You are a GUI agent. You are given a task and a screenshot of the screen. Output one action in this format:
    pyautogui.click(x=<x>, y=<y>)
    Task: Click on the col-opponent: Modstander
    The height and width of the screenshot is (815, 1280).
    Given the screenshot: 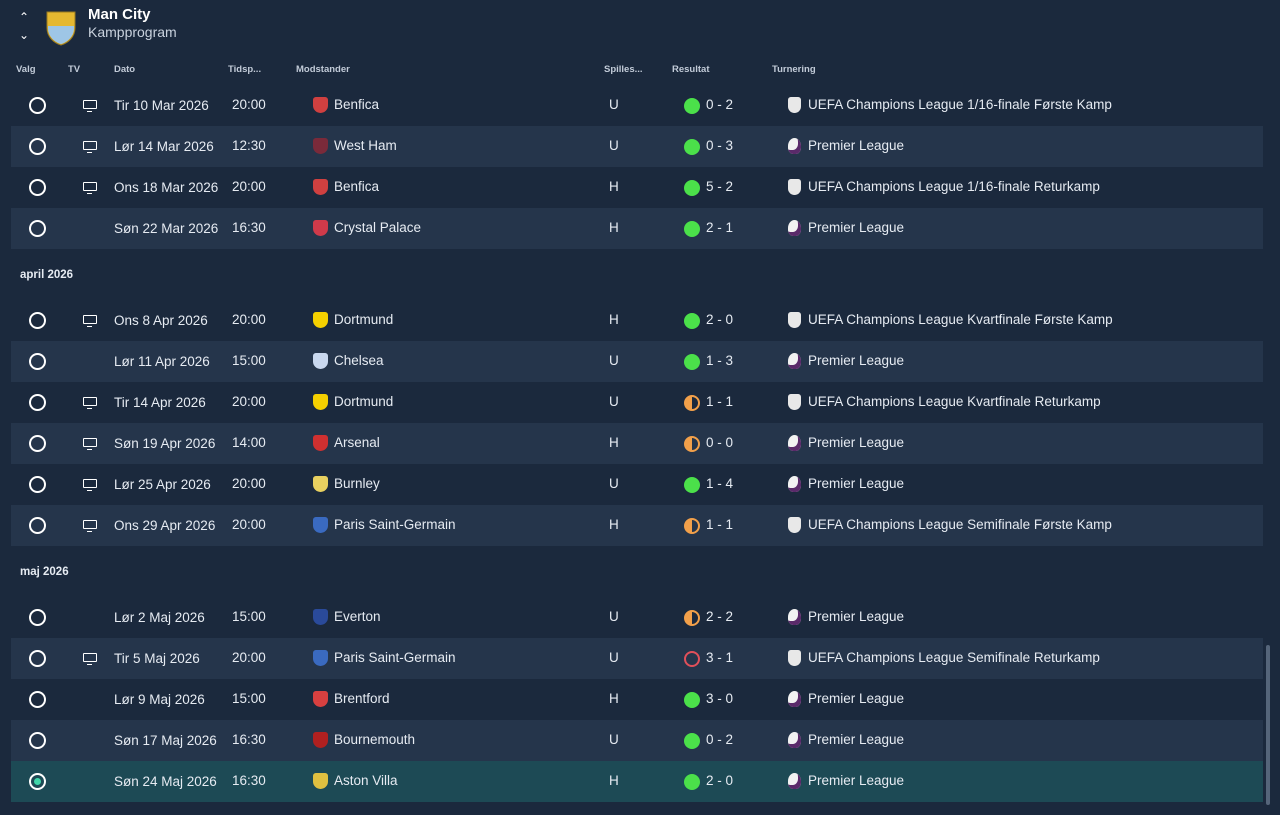 What is the action you would take?
    pyautogui.click(x=323, y=69)
    